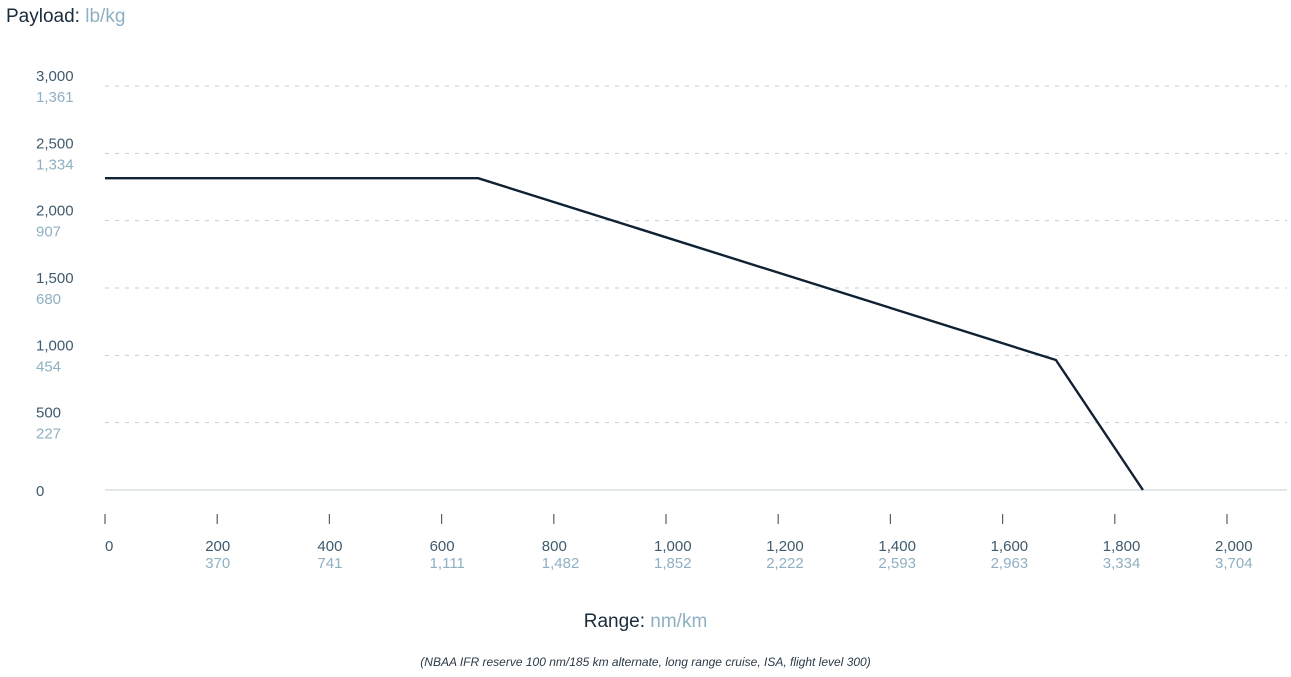 The width and height of the screenshot is (1291, 677). Describe the element at coordinates (673, 546) in the screenshot. I see `x-tick-label-nm-1000: 1,000` at that location.